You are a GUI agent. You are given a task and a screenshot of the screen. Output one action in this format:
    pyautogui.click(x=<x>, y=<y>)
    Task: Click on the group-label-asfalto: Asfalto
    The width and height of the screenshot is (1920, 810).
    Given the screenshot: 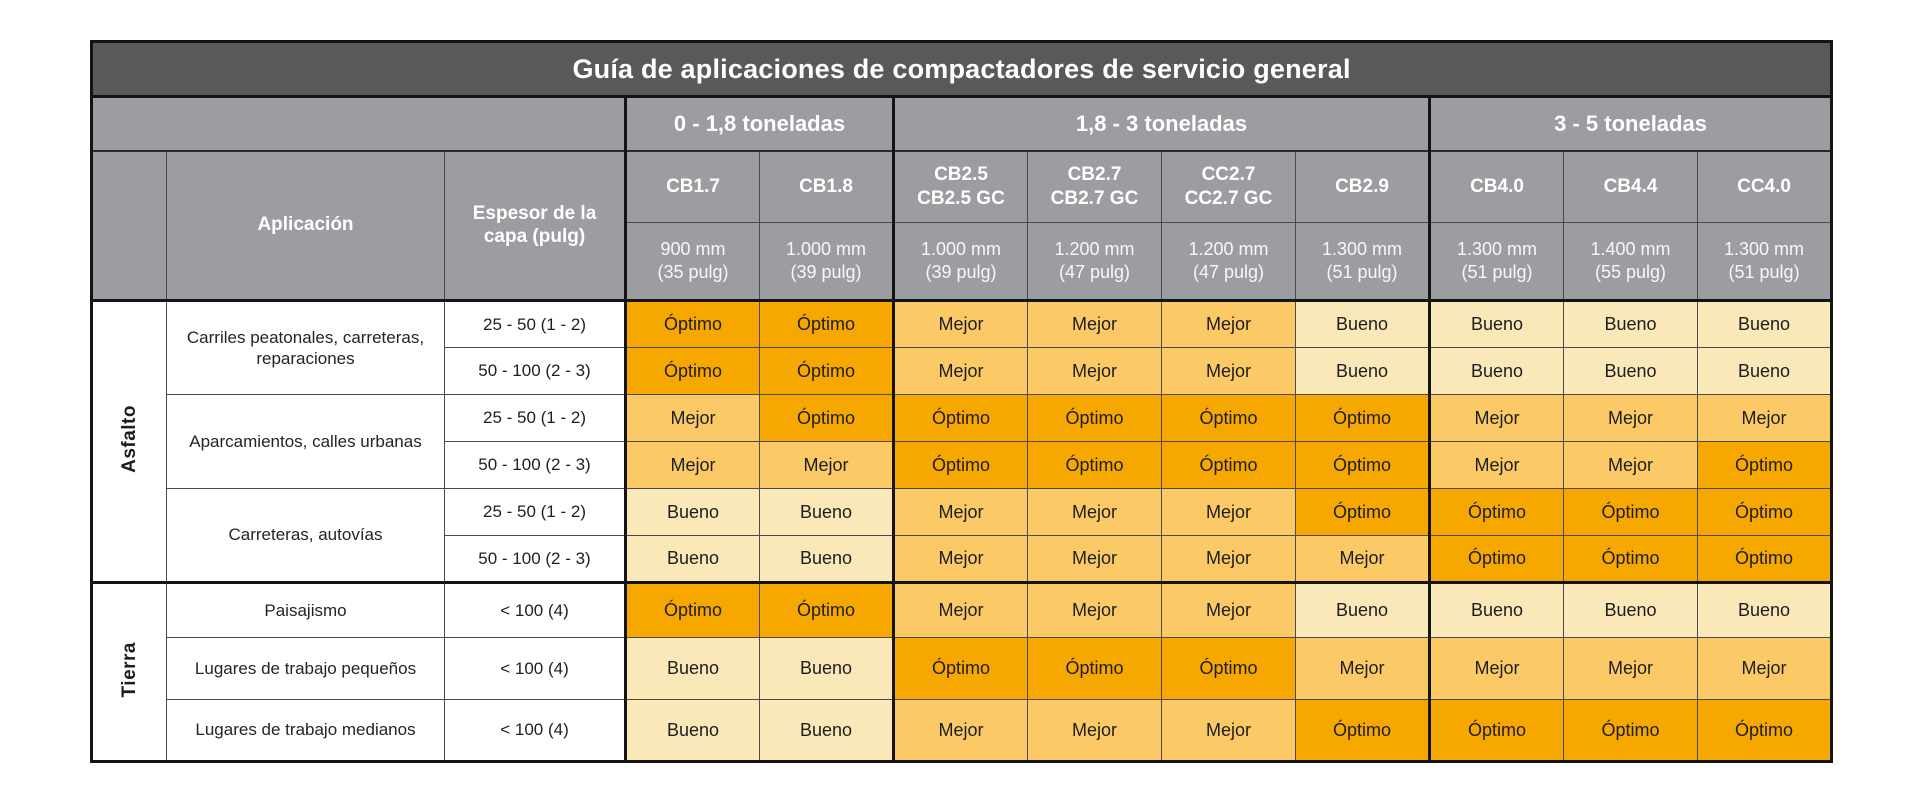 What is the action you would take?
    pyautogui.click(x=129, y=442)
    